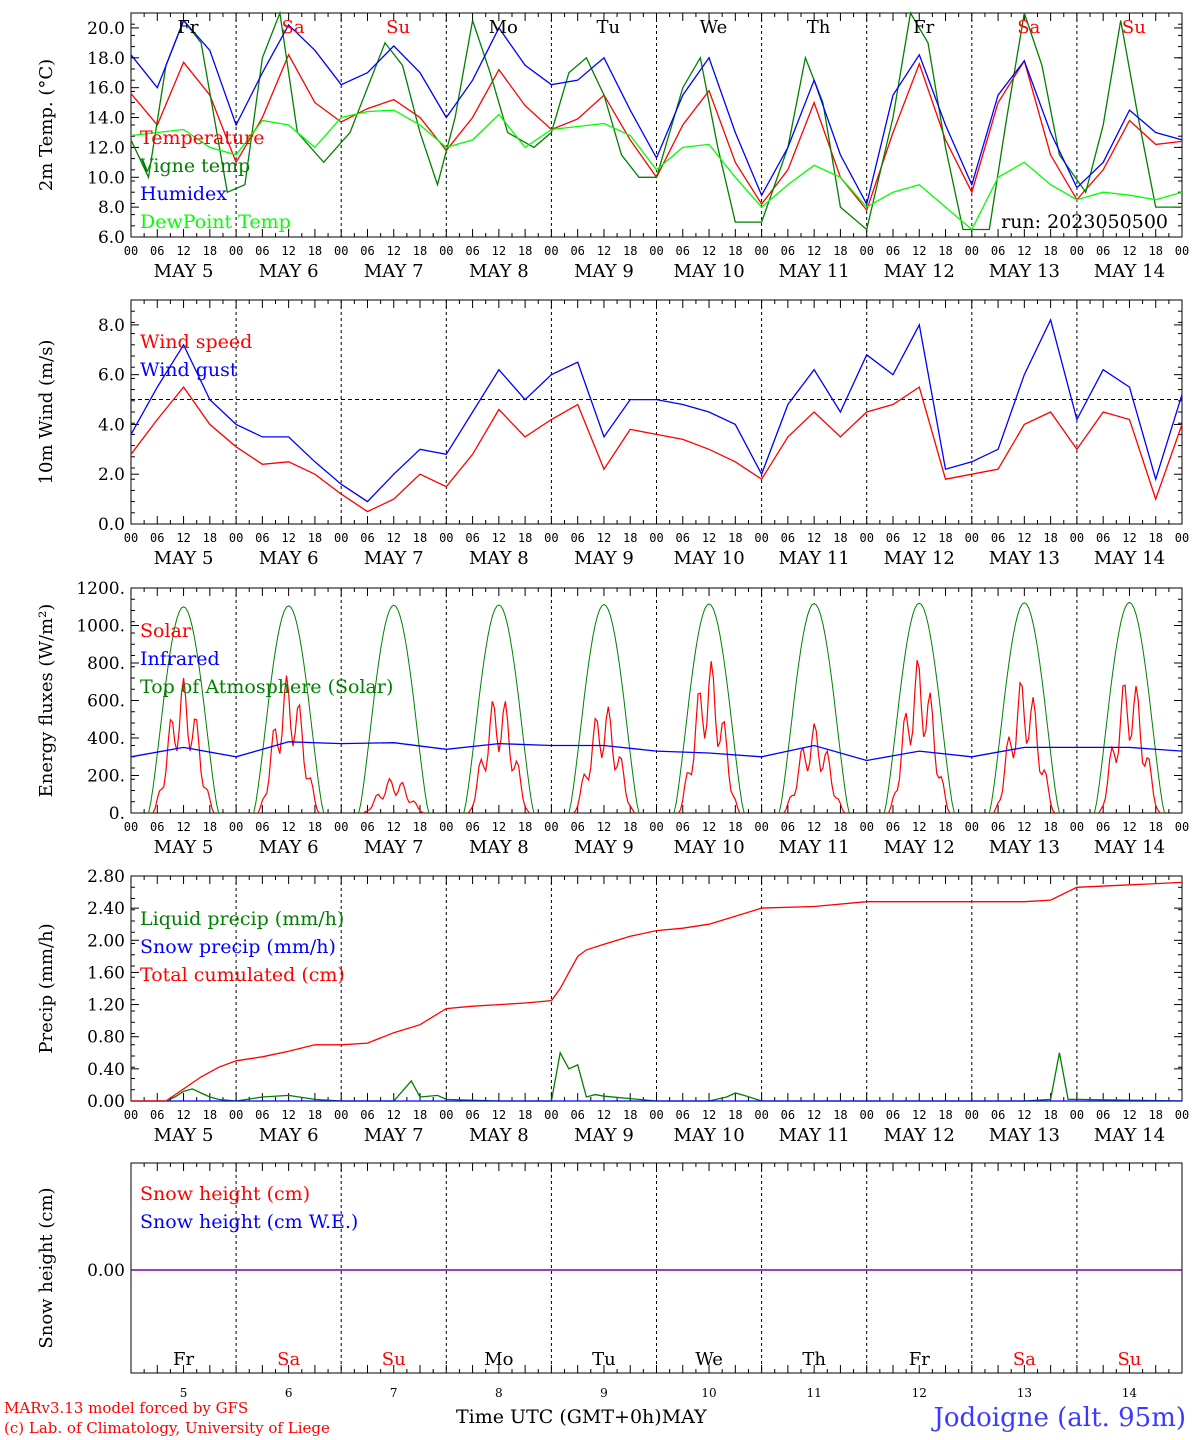 The image size is (1194, 1440). What do you see at coordinates (1129, 1135) in the screenshot?
I see `precip-panel-date-label: MAY 14` at bounding box center [1129, 1135].